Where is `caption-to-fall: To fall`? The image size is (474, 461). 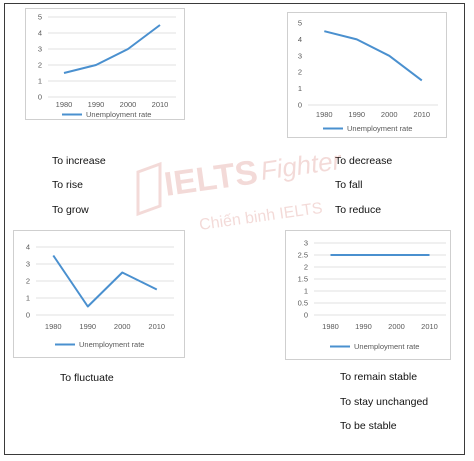
caption-to-fall: To fall is located at coordinates (349, 185).